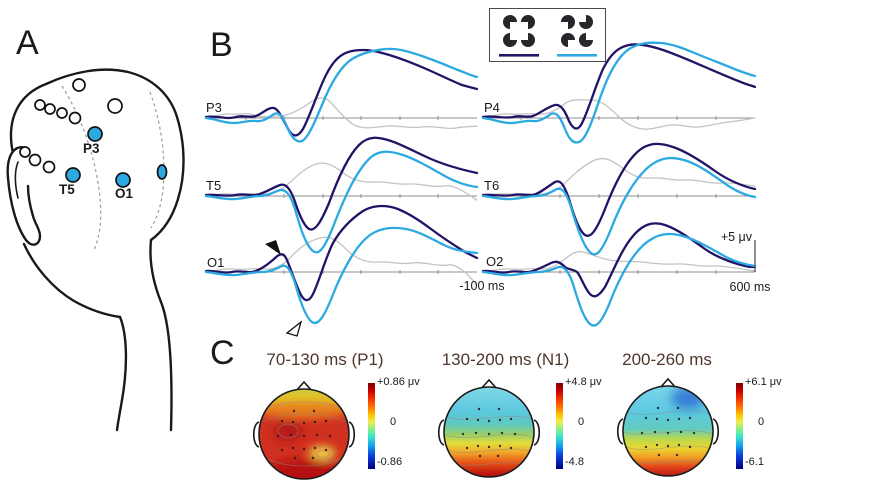  I want to click on topomap-late, so click(668, 427).